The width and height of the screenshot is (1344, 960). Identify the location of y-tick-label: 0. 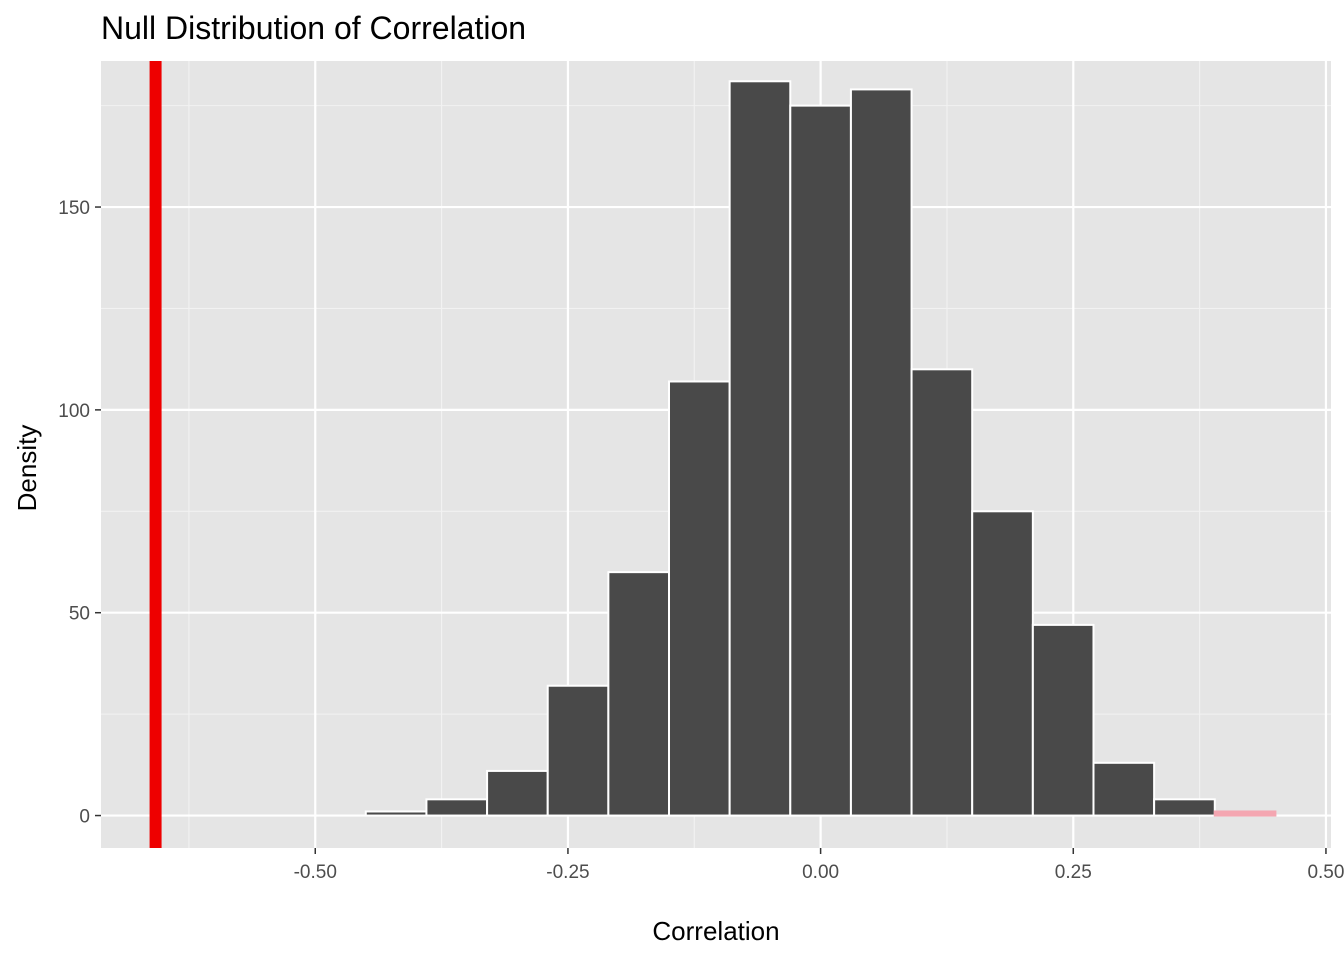
(84, 817).